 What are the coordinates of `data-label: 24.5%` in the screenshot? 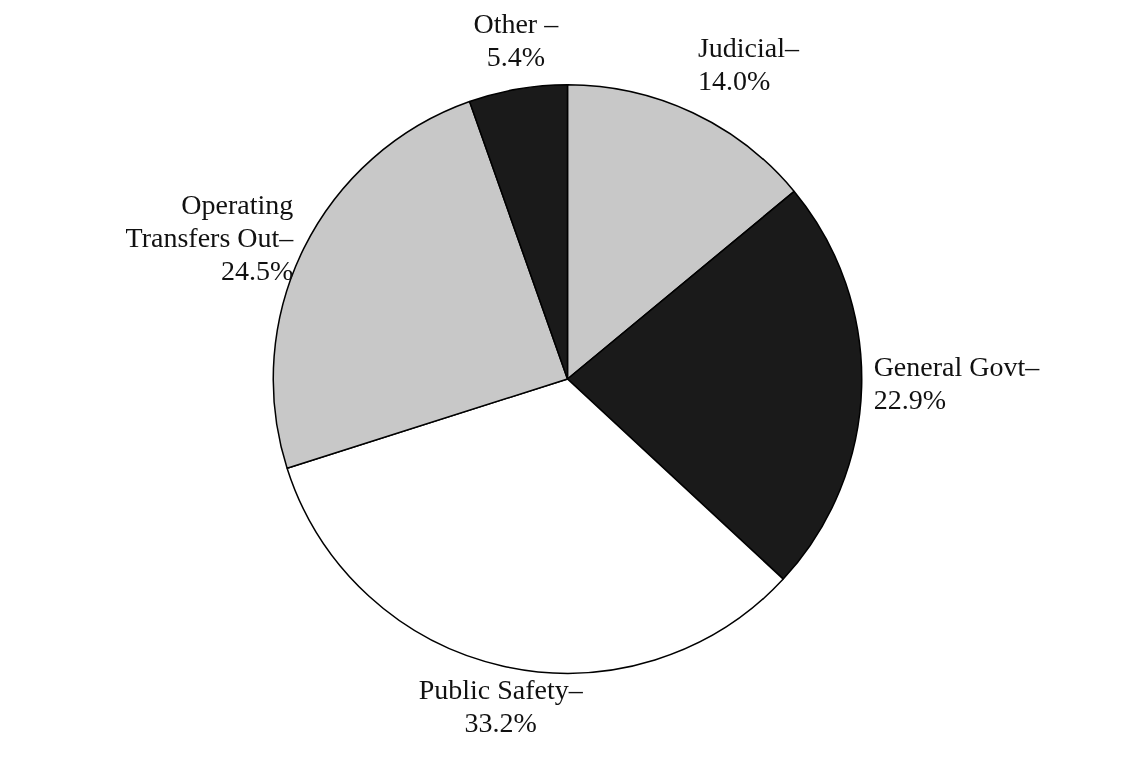 It's located at (257, 271).